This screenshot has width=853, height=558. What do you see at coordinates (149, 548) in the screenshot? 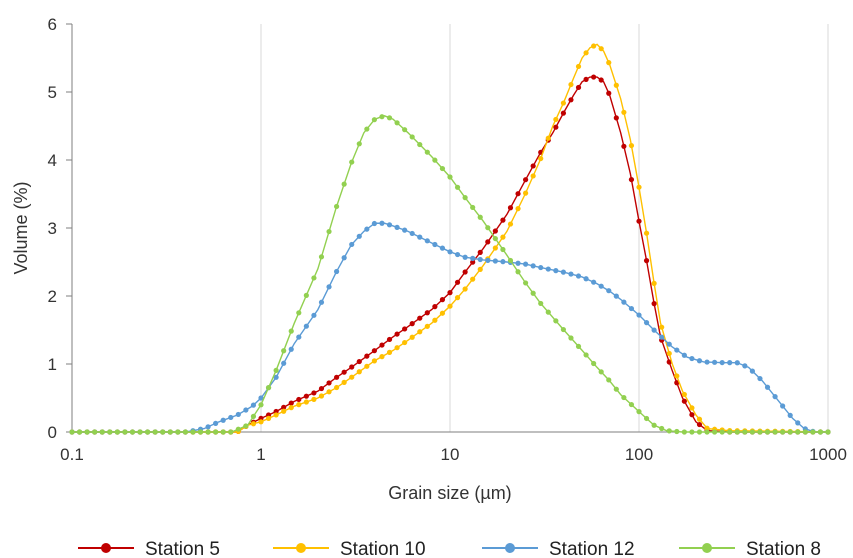
I see `legend-item: Station 5` at bounding box center [149, 548].